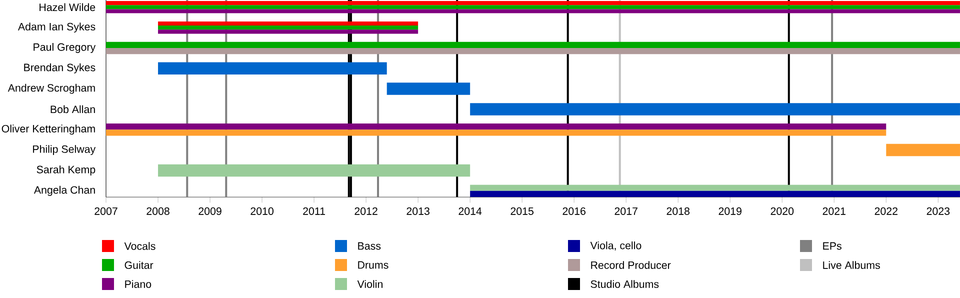  Describe the element at coordinates (106, 211) in the screenshot. I see `x-tick-label: 2007` at that location.